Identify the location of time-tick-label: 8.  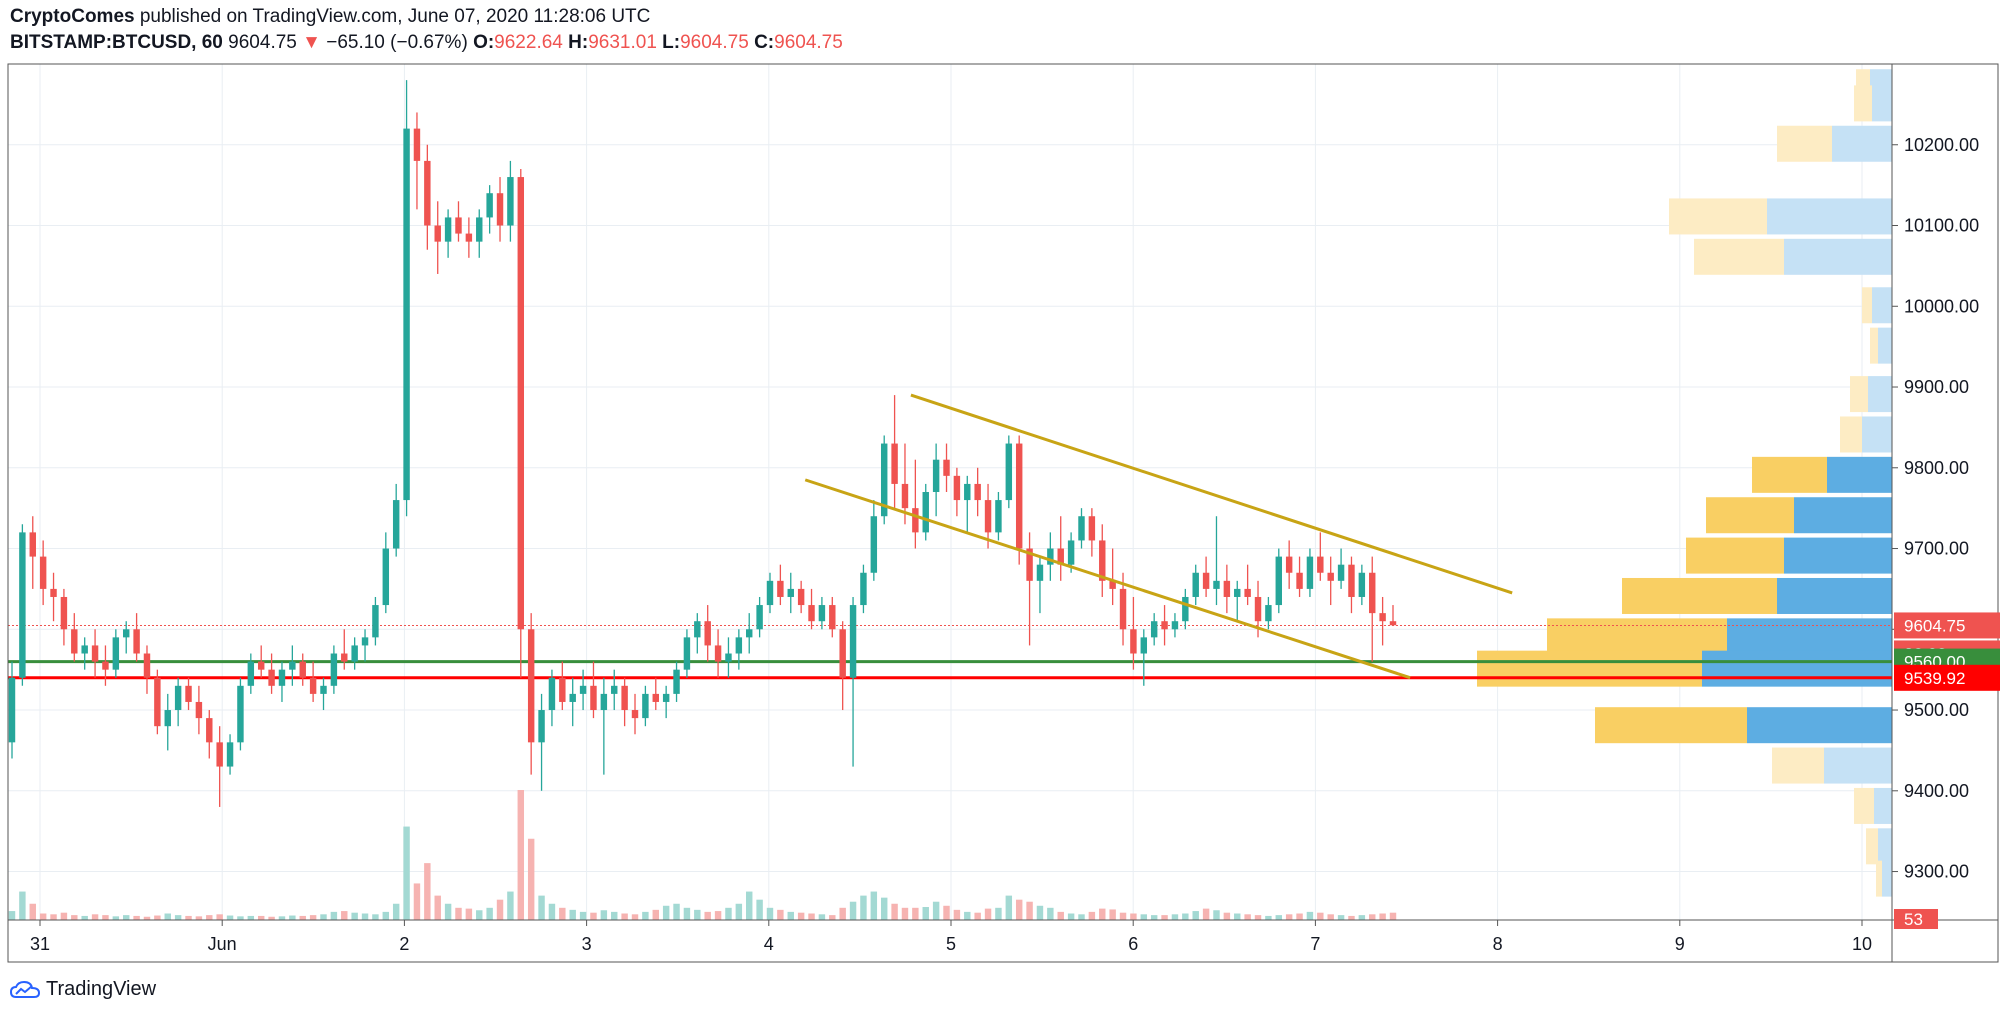
(1498, 944).